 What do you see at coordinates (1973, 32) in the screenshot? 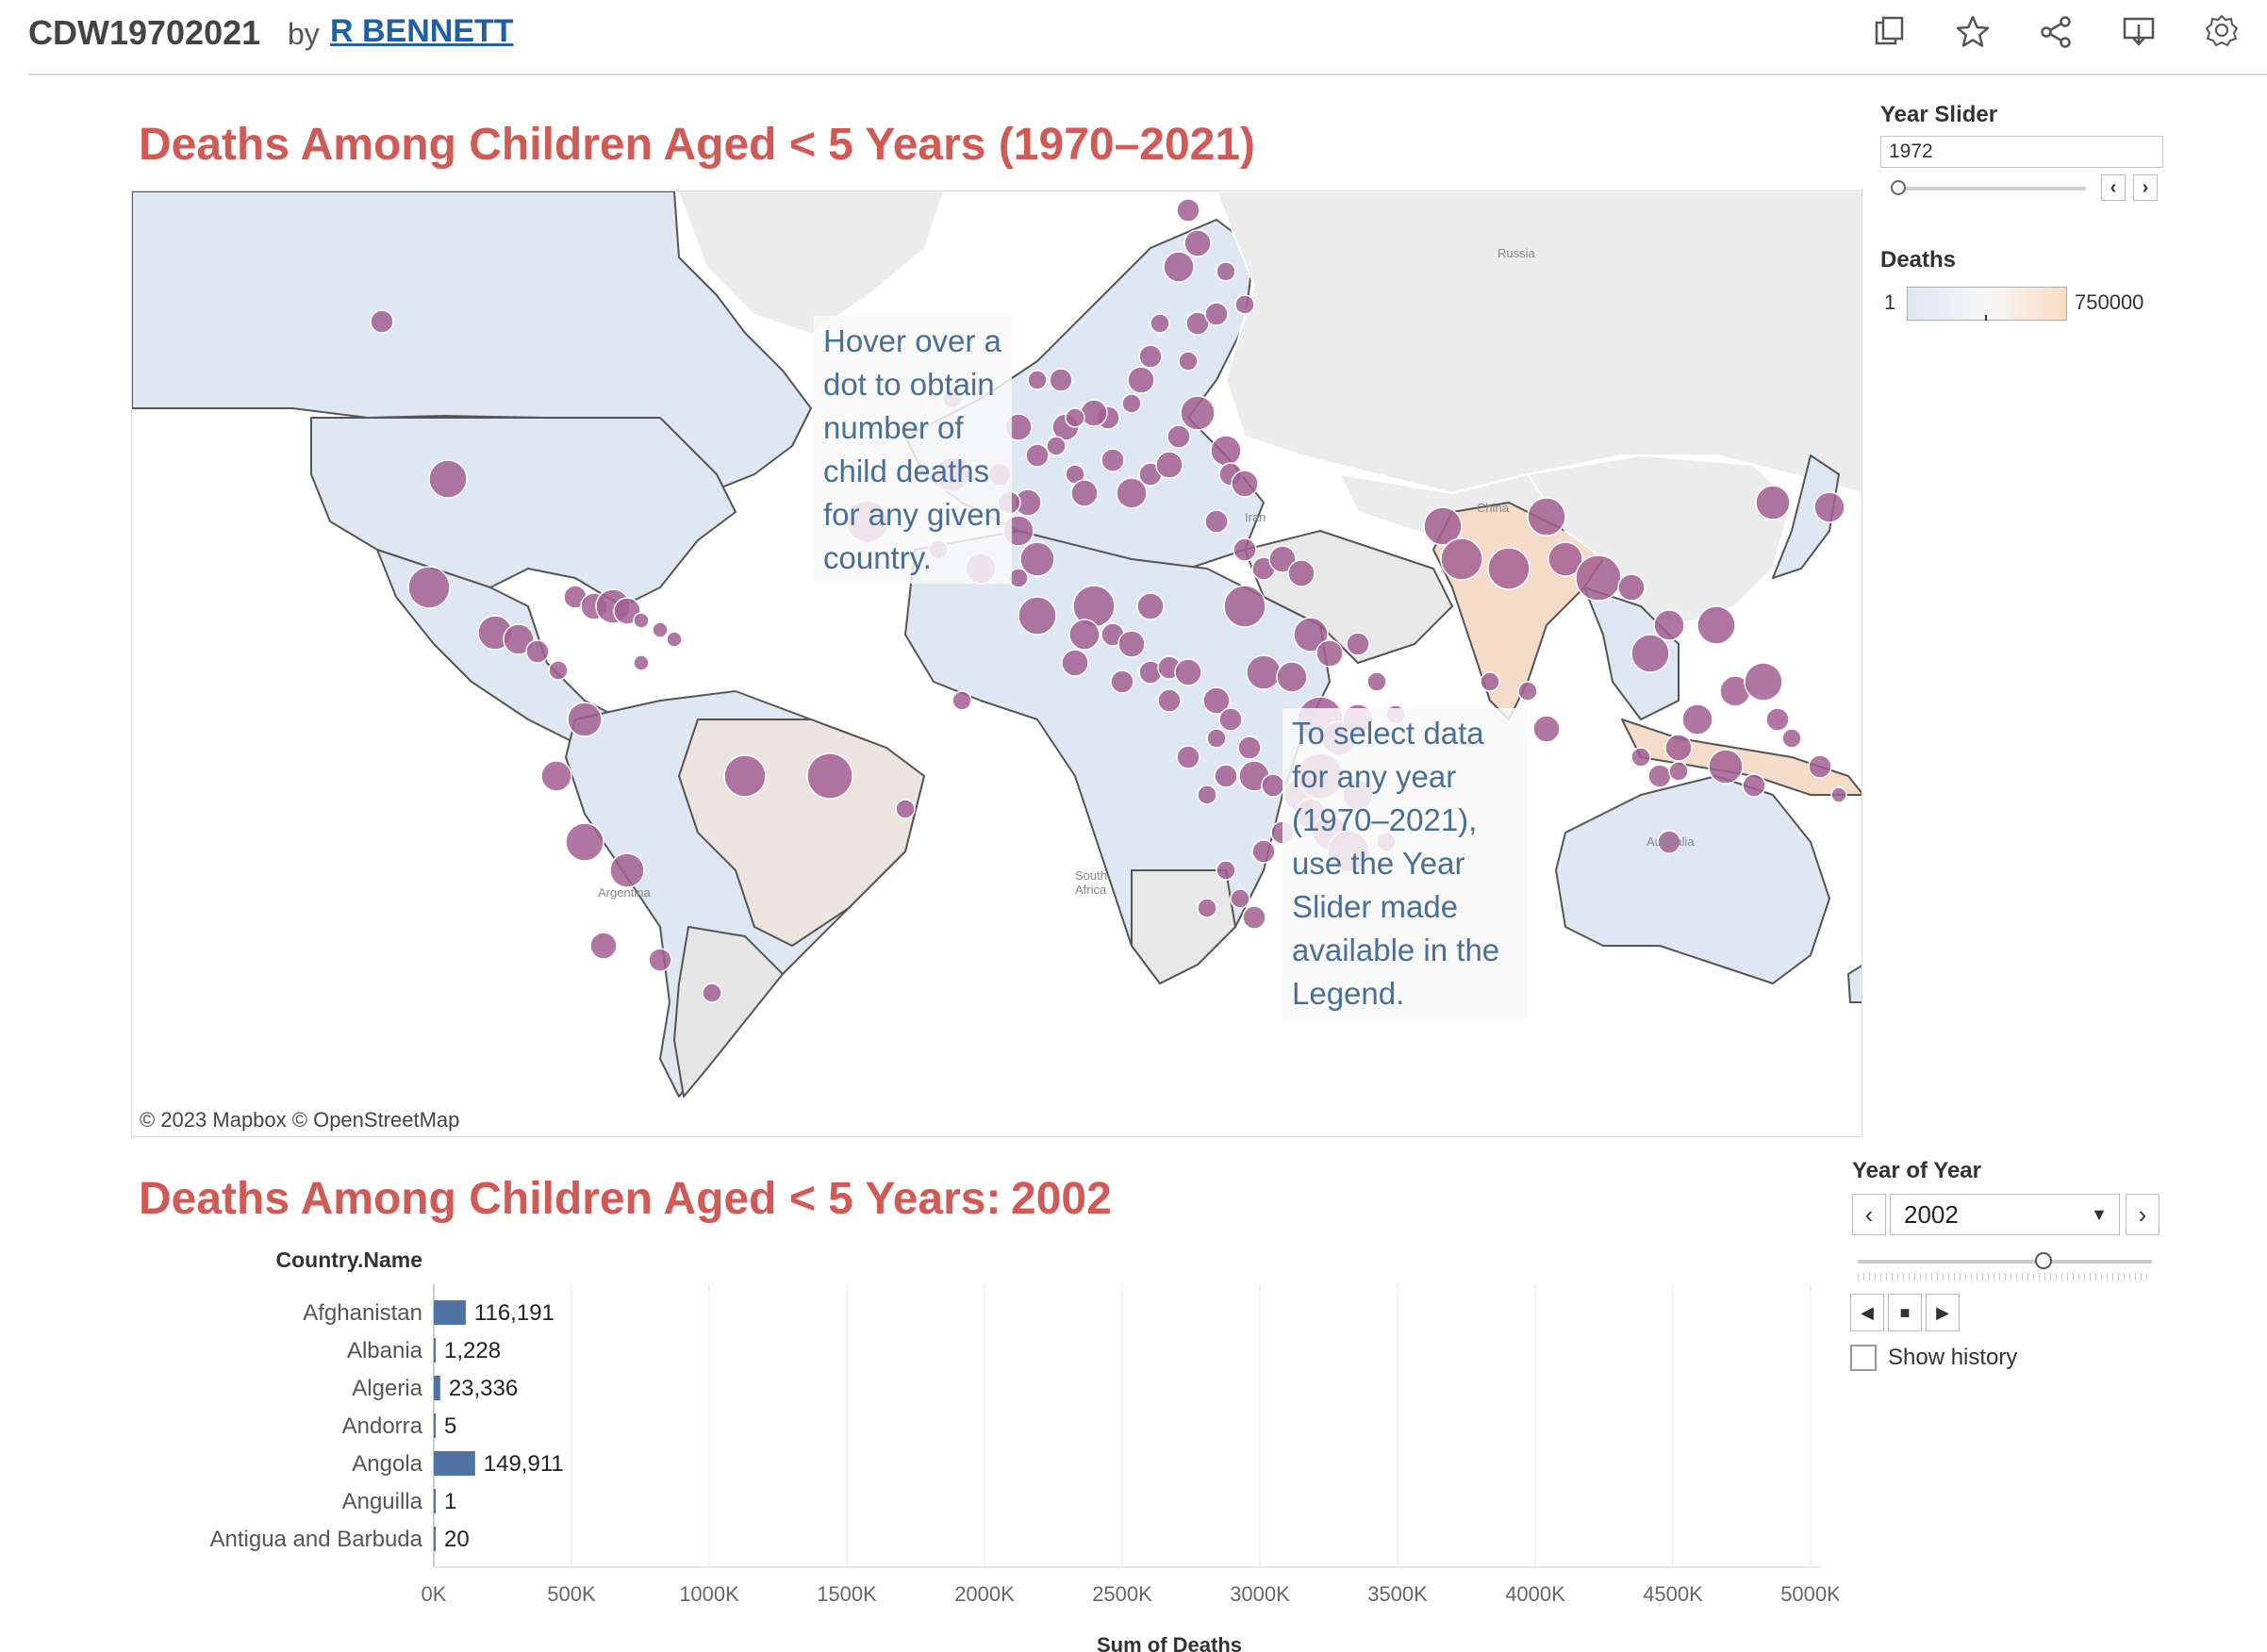
I see `star-icon` at bounding box center [1973, 32].